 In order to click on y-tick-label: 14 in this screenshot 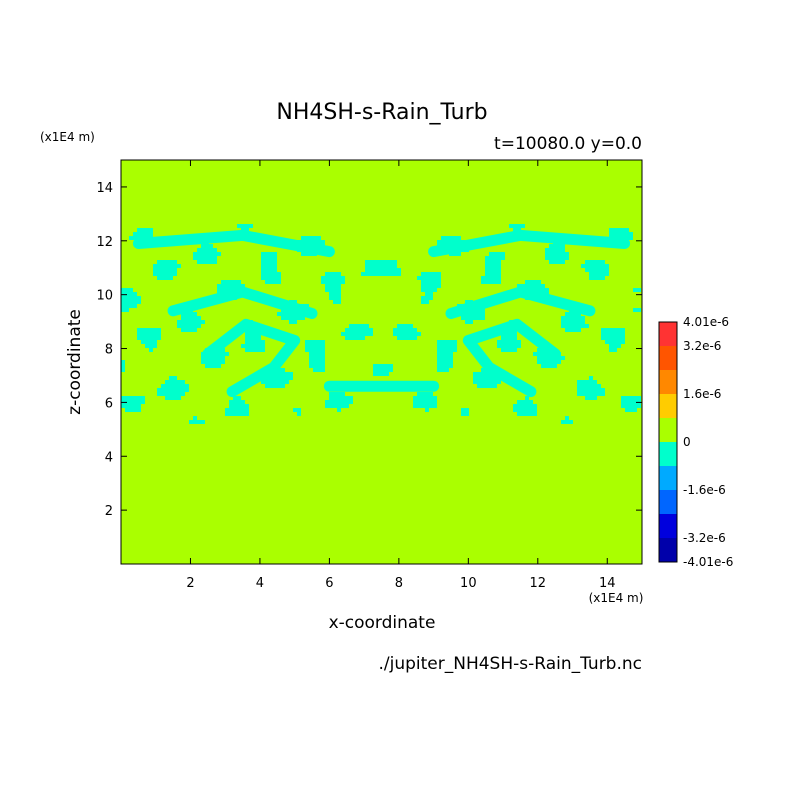, I will do `click(104, 188)`.